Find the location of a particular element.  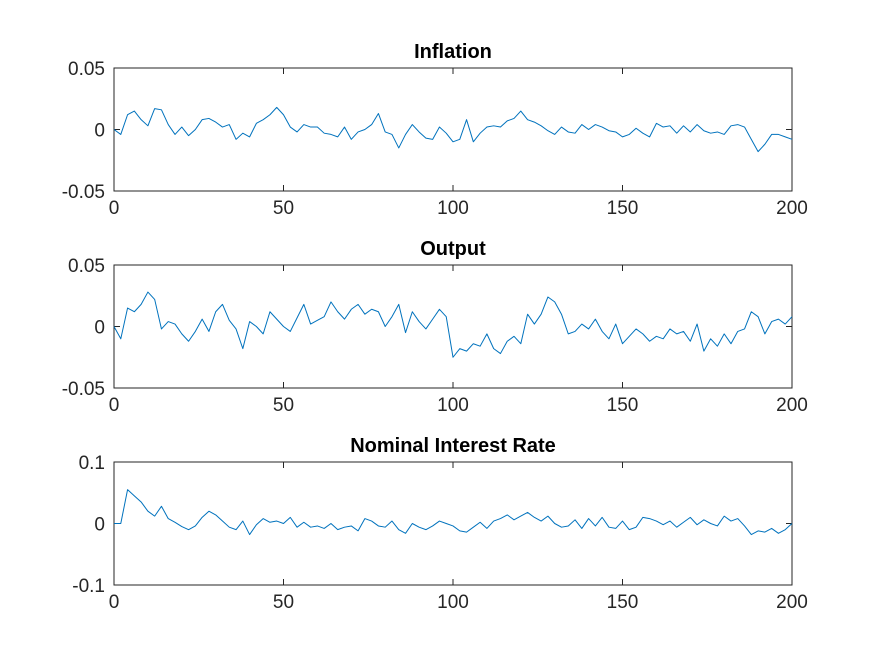

chart-title: Output is located at coordinates (453, 249).